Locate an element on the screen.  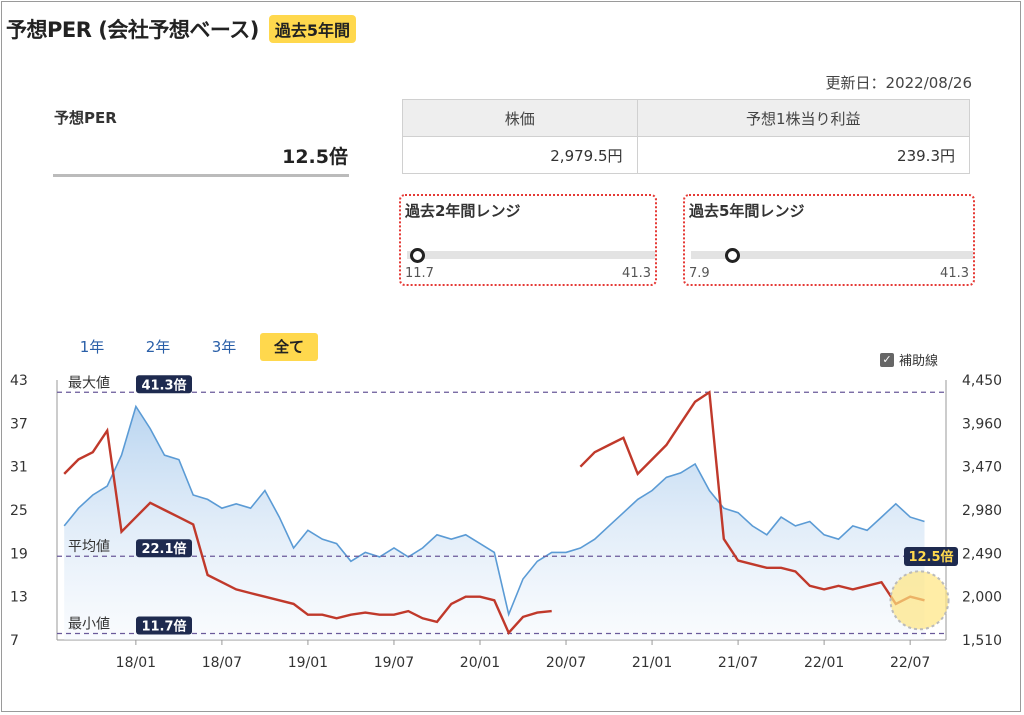
x-tick-label: 19/07 is located at coordinates (394, 663).